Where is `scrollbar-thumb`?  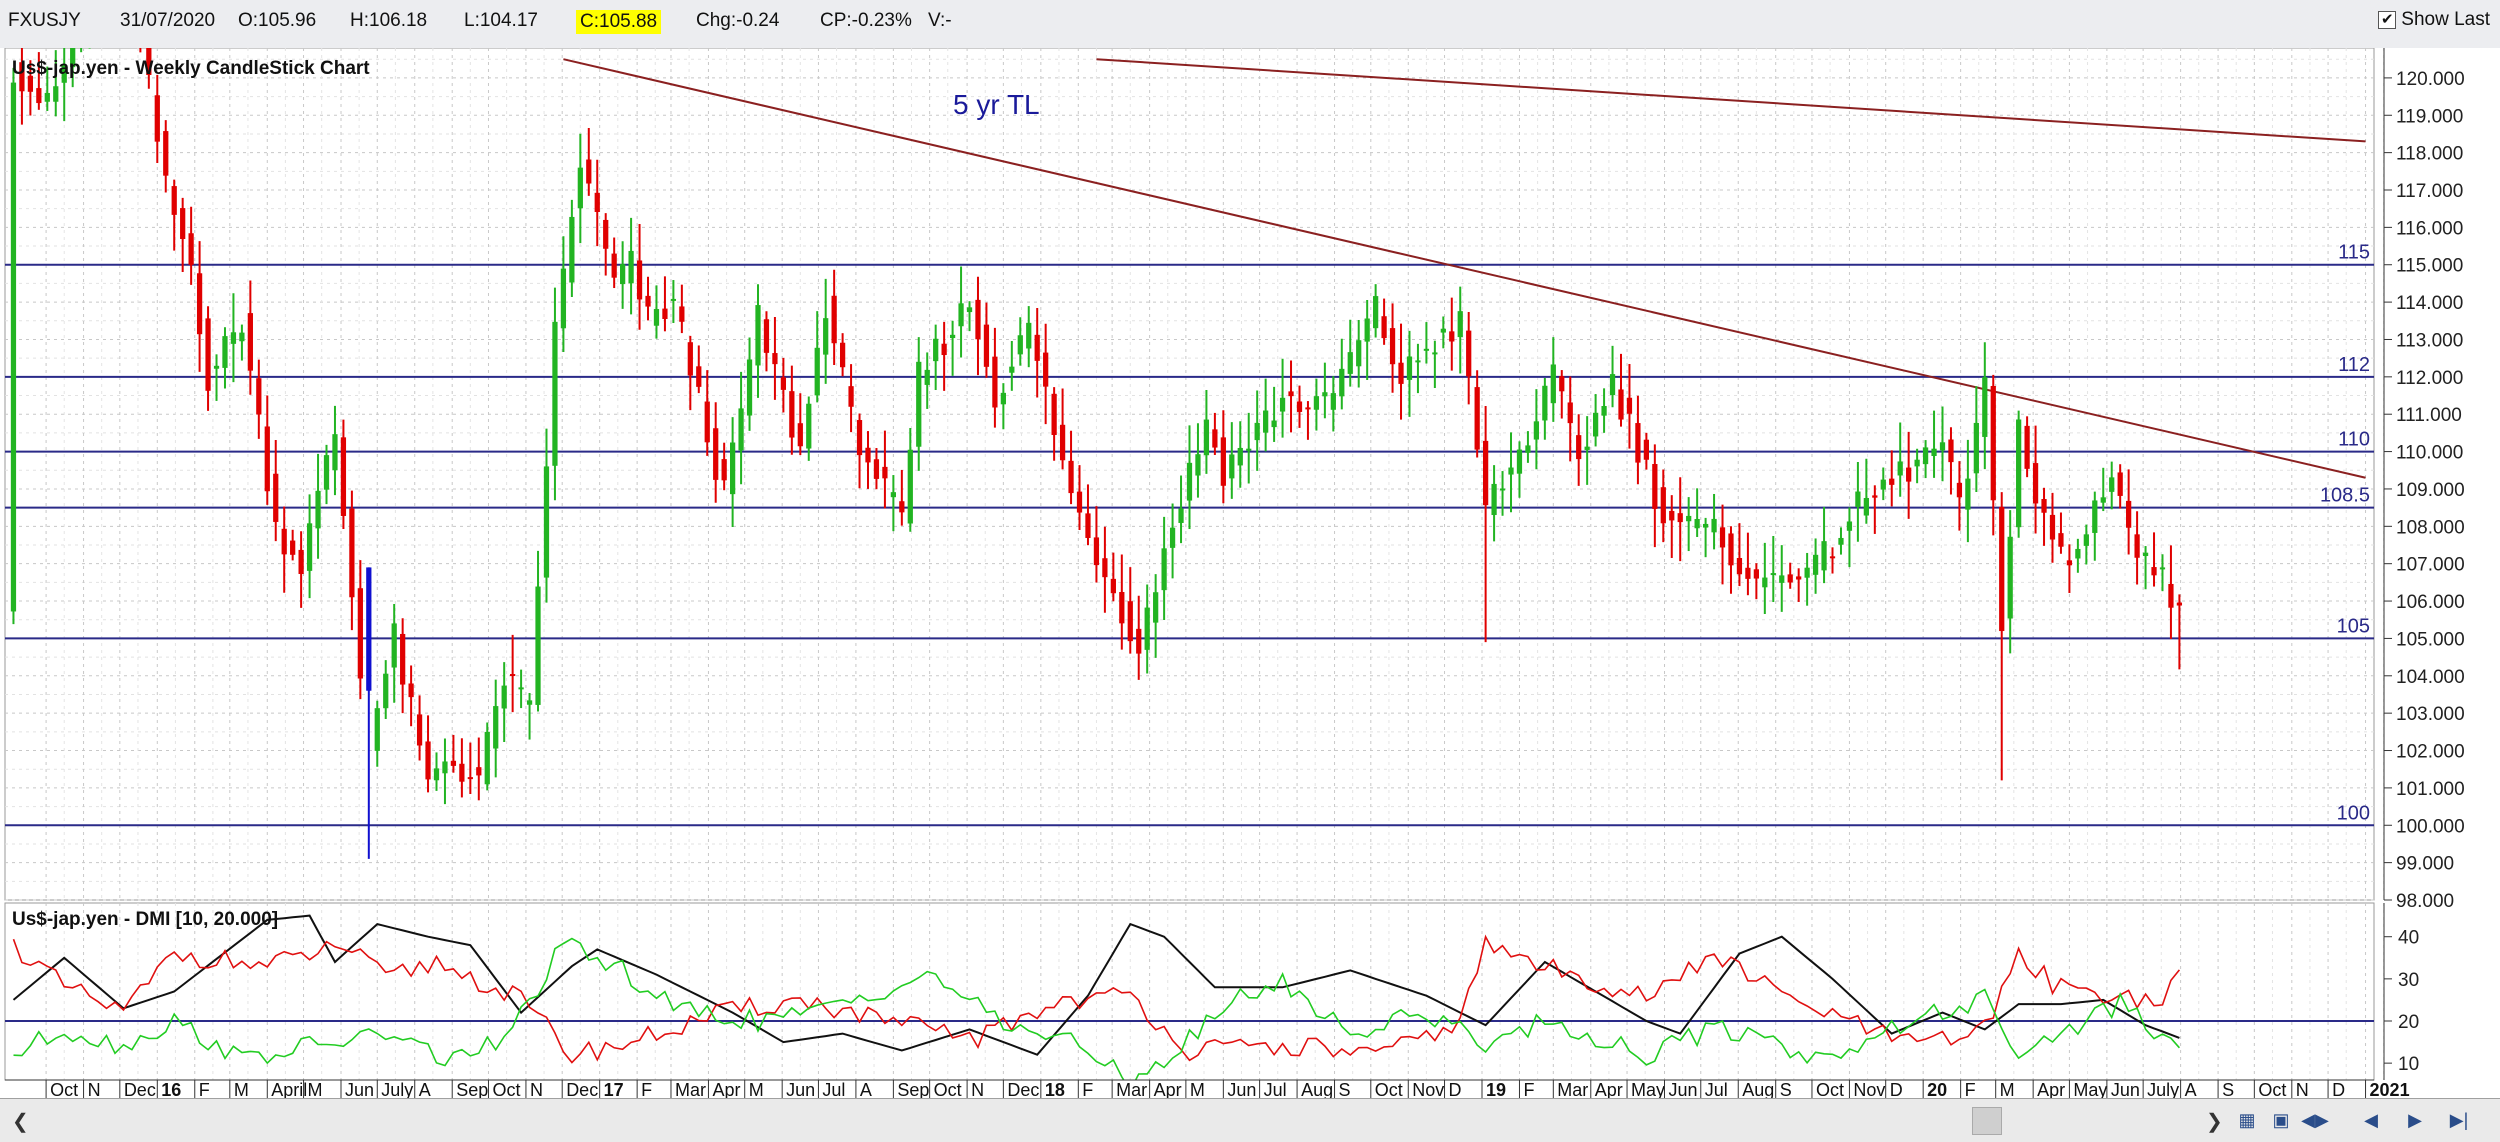
scrollbar-thumb is located at coordinates (1987, 1121).